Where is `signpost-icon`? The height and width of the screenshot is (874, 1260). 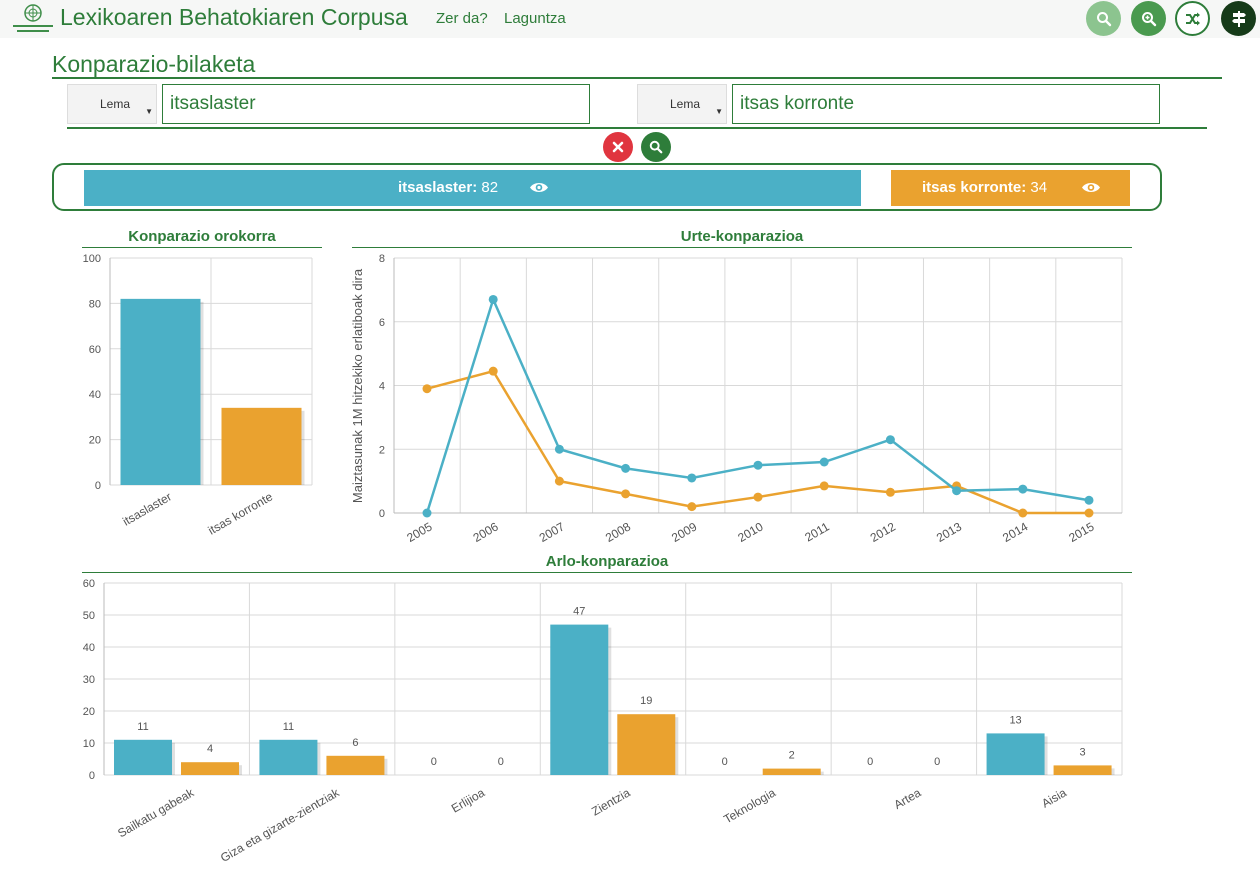 signpost-icon is located at coordinates (1238, 18).